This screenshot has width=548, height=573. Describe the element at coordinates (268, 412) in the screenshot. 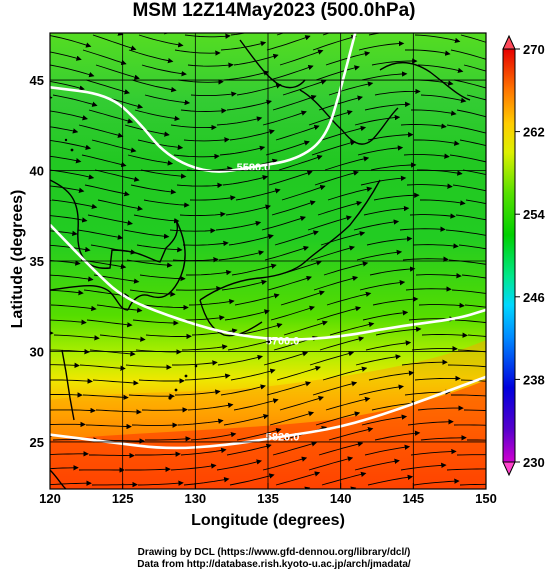

I see `contour-line` at that location.